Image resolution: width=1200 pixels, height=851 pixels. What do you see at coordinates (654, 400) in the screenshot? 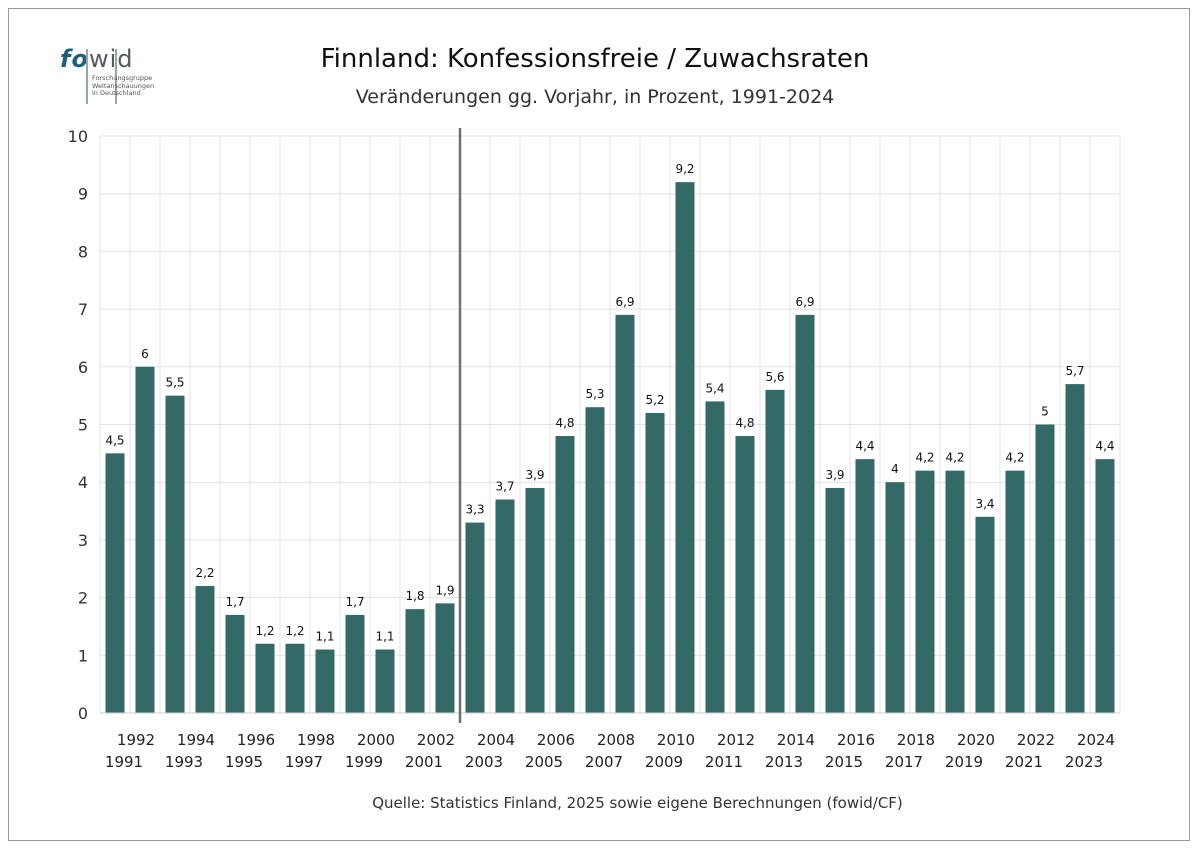
I see `data-label: 5,2` at bounding box center [654, 400].